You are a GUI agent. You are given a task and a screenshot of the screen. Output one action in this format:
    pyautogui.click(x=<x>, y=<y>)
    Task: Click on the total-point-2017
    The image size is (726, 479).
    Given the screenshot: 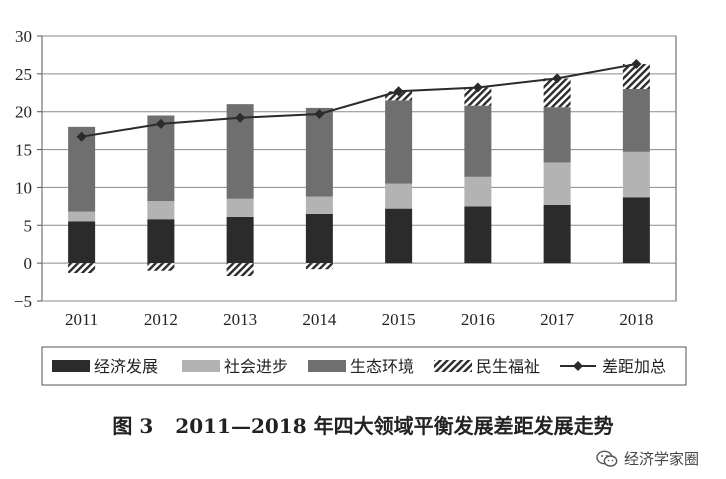 What is the action you would take?
    pyautogui.click(x=557, y=78)
    